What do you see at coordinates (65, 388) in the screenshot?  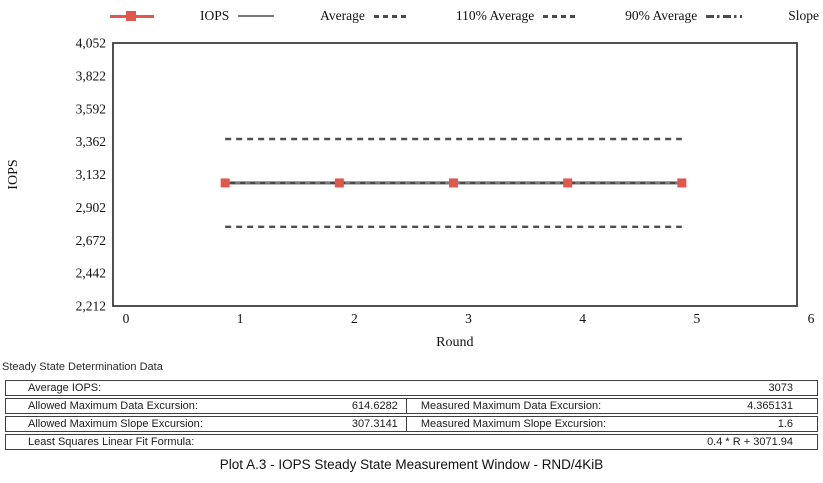 I see `row-label: Average IOPS:` at bounding box center [65, 388].